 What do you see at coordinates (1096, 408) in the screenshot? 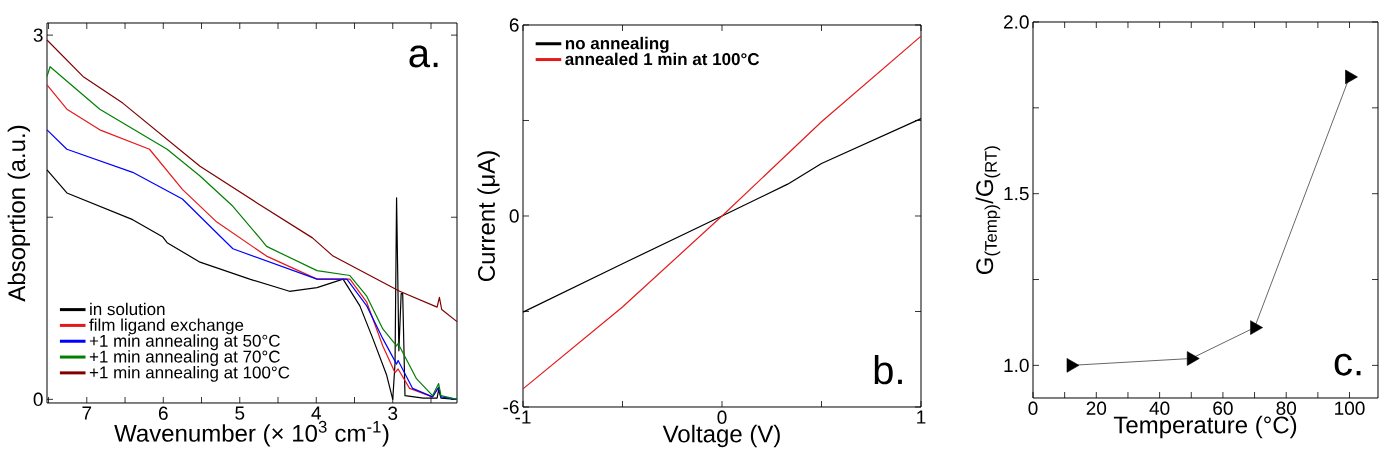
I see `x-tick-label: 20` at bounding box center [1096, 408].